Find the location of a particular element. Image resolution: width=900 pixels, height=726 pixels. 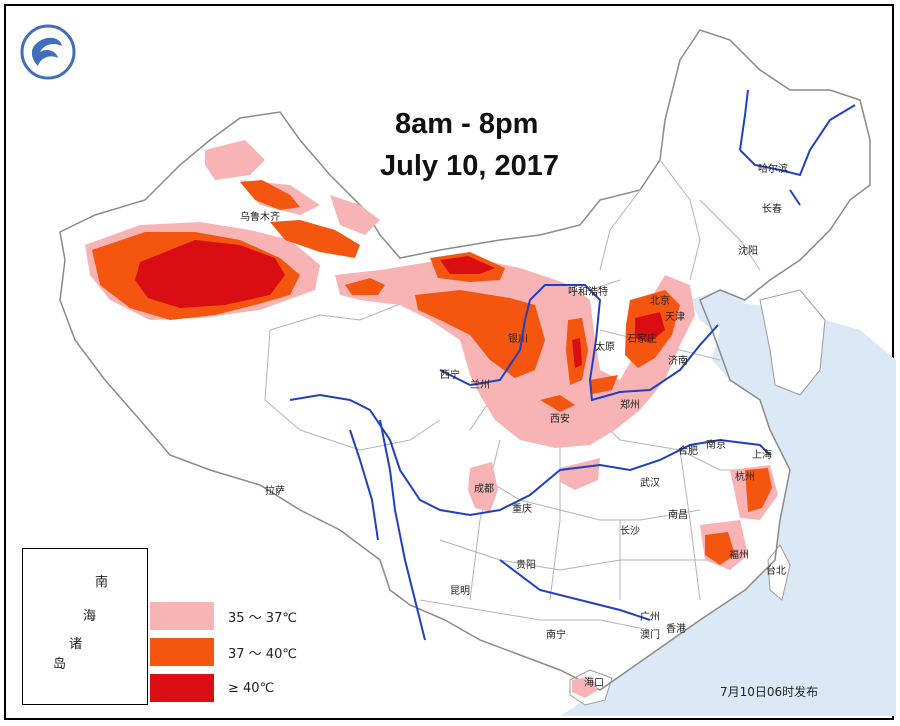

city-label-xian: 西安 is located at coordinates (560, 419).